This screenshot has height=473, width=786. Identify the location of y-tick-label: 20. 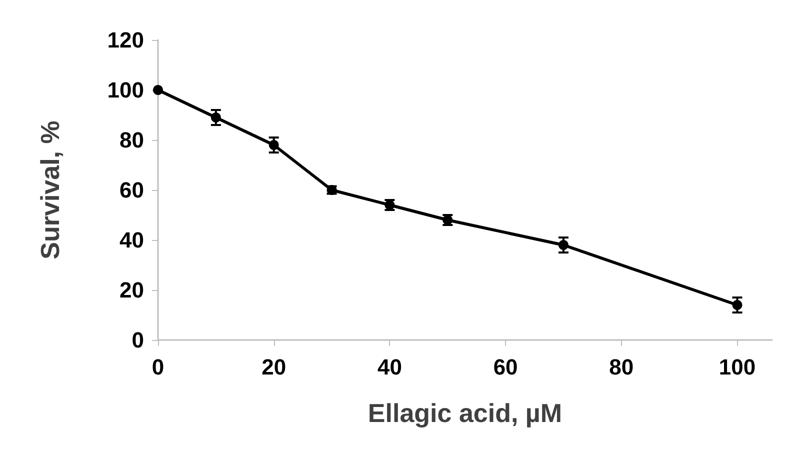
(132, 290).